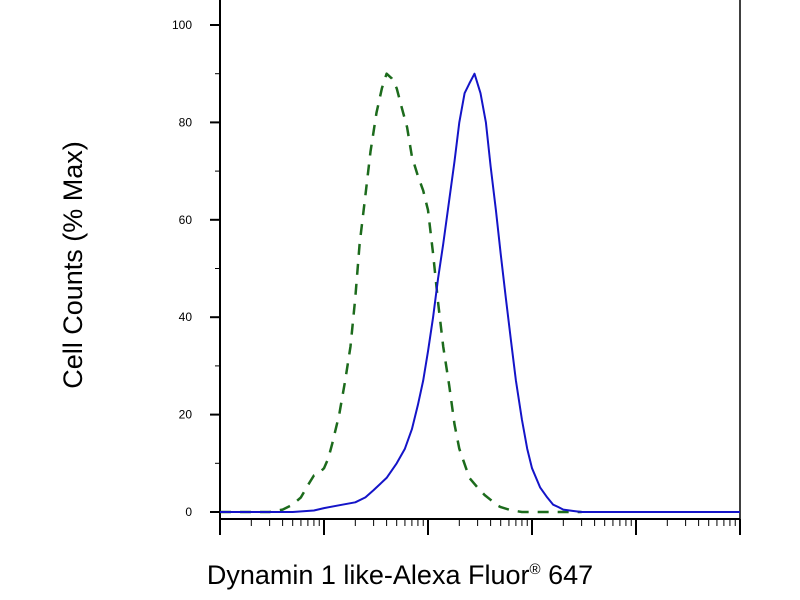 This screenshot has width=800, height=600. I want to click on y-tick-label: 80, so click(186, 122).